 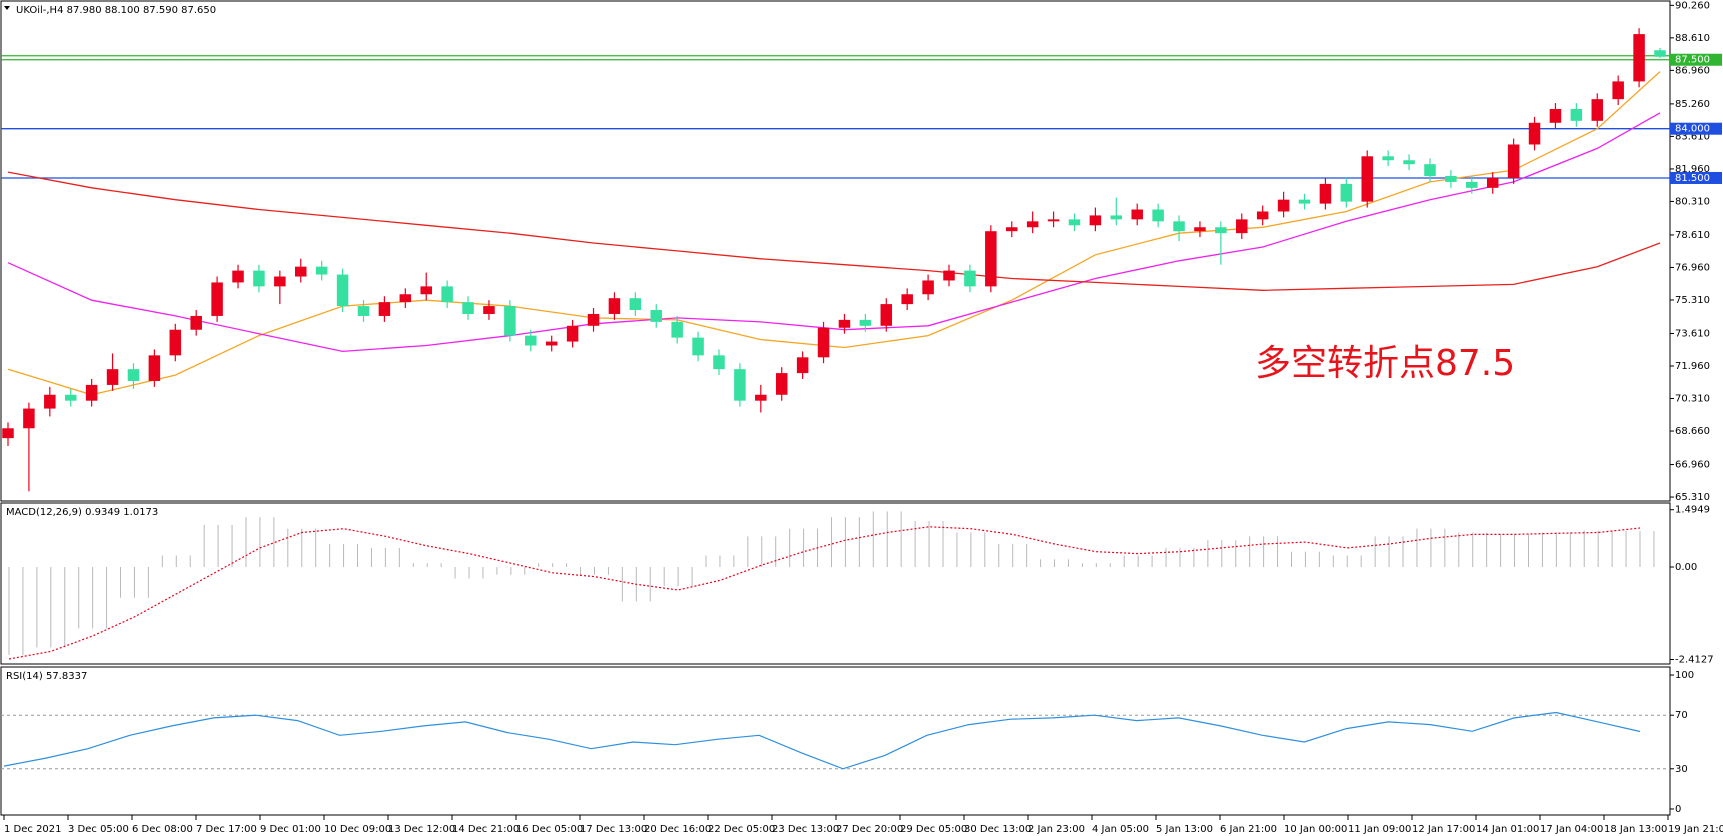 I want to click on price-level-label: 87.500, so click(x=1692, y=60).